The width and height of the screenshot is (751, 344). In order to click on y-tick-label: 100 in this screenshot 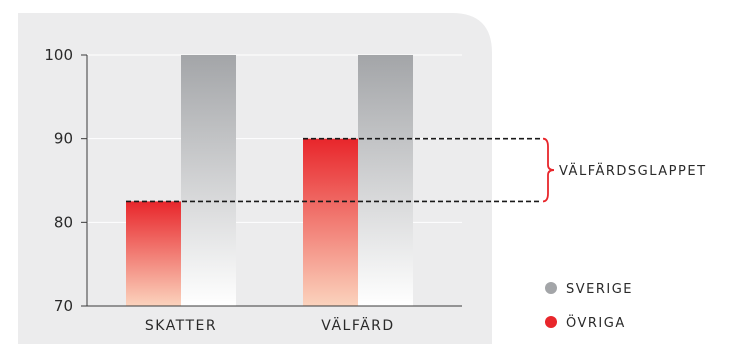, I will do `click(58, 55)`.